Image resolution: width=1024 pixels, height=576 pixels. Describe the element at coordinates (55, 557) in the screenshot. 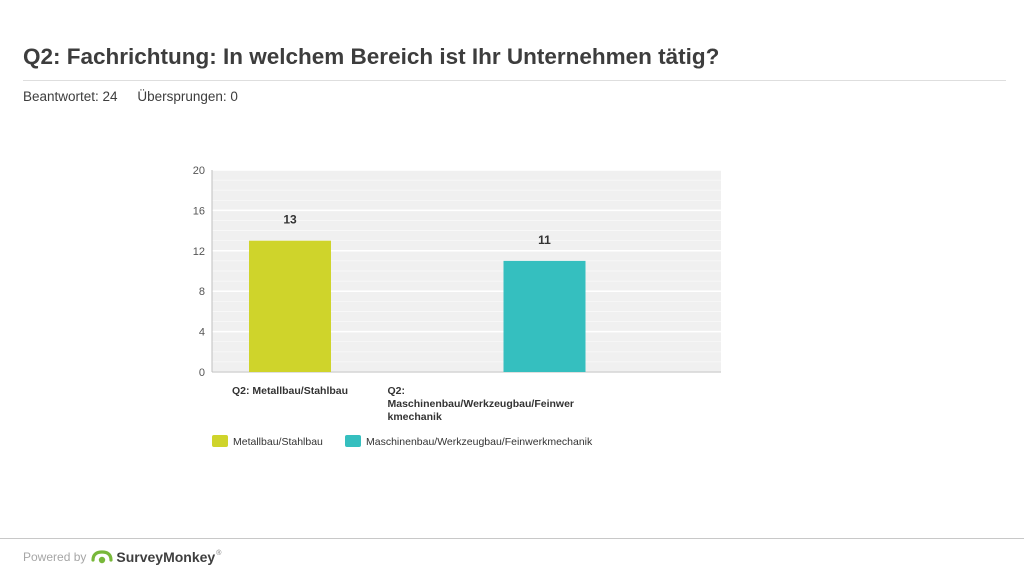

I see `powered-by-label: Powered by` at that location.